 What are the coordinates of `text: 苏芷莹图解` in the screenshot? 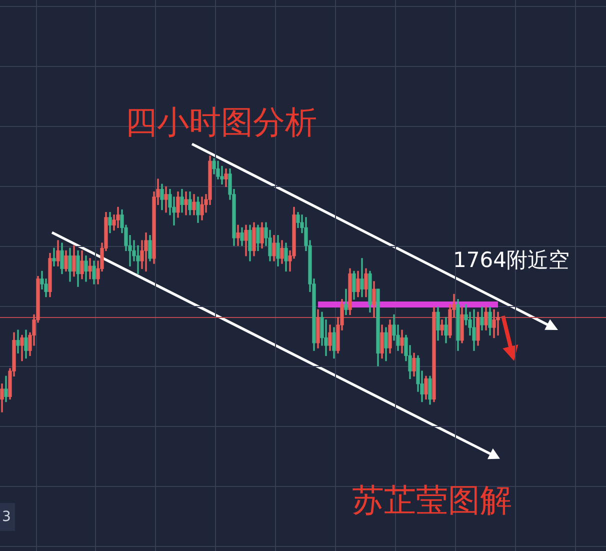 It's located at (432, 500).